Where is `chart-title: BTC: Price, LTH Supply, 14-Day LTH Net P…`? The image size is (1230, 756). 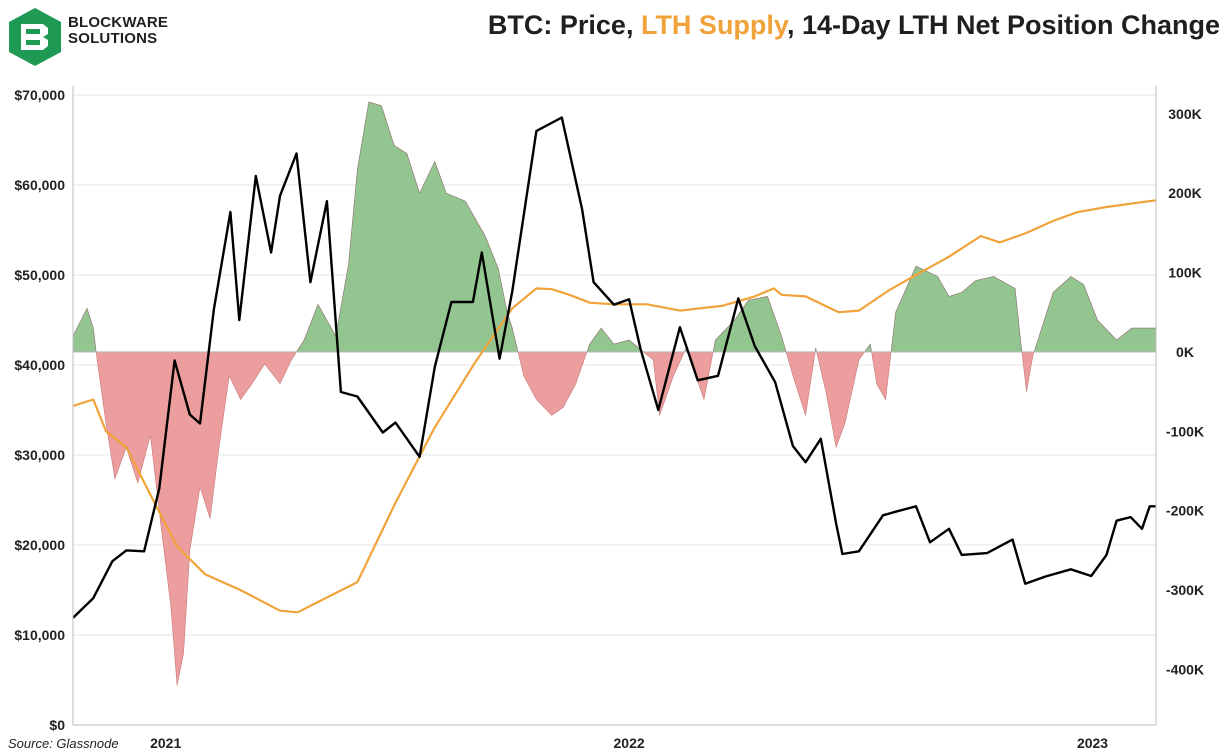
chart-title: BTC: Price, LTH Supply, 14-Day LTH Net P… is located at coordinates (854, 25).